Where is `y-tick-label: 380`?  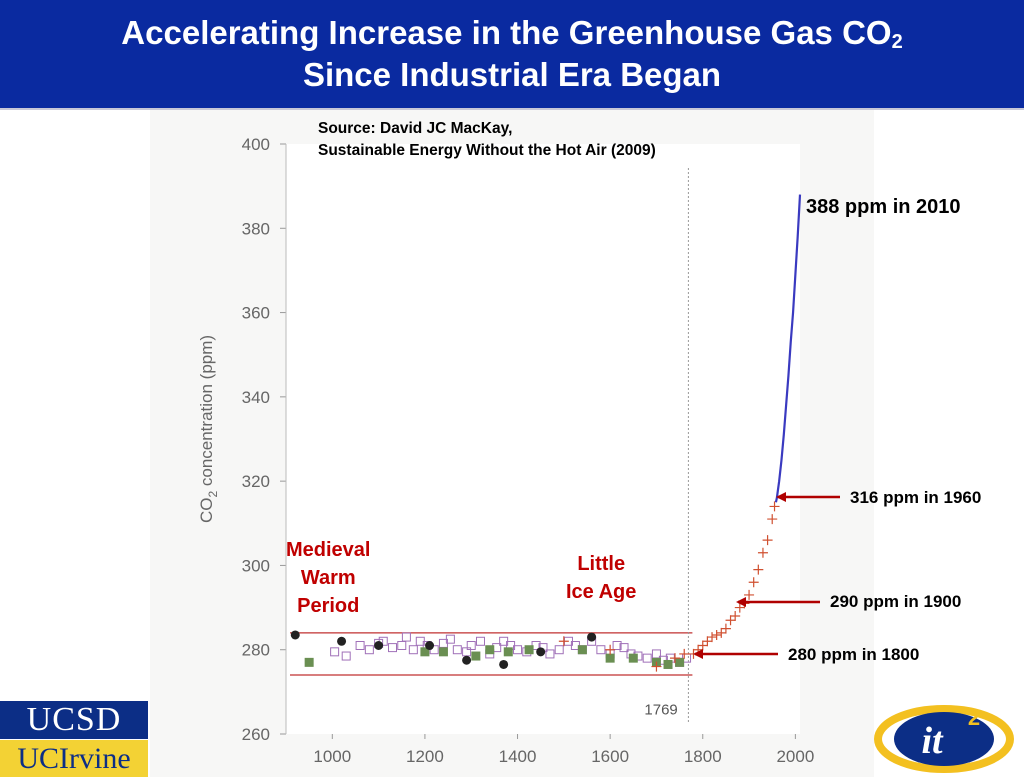 y-tick-label: 380 is located at coordinates (256, 228).